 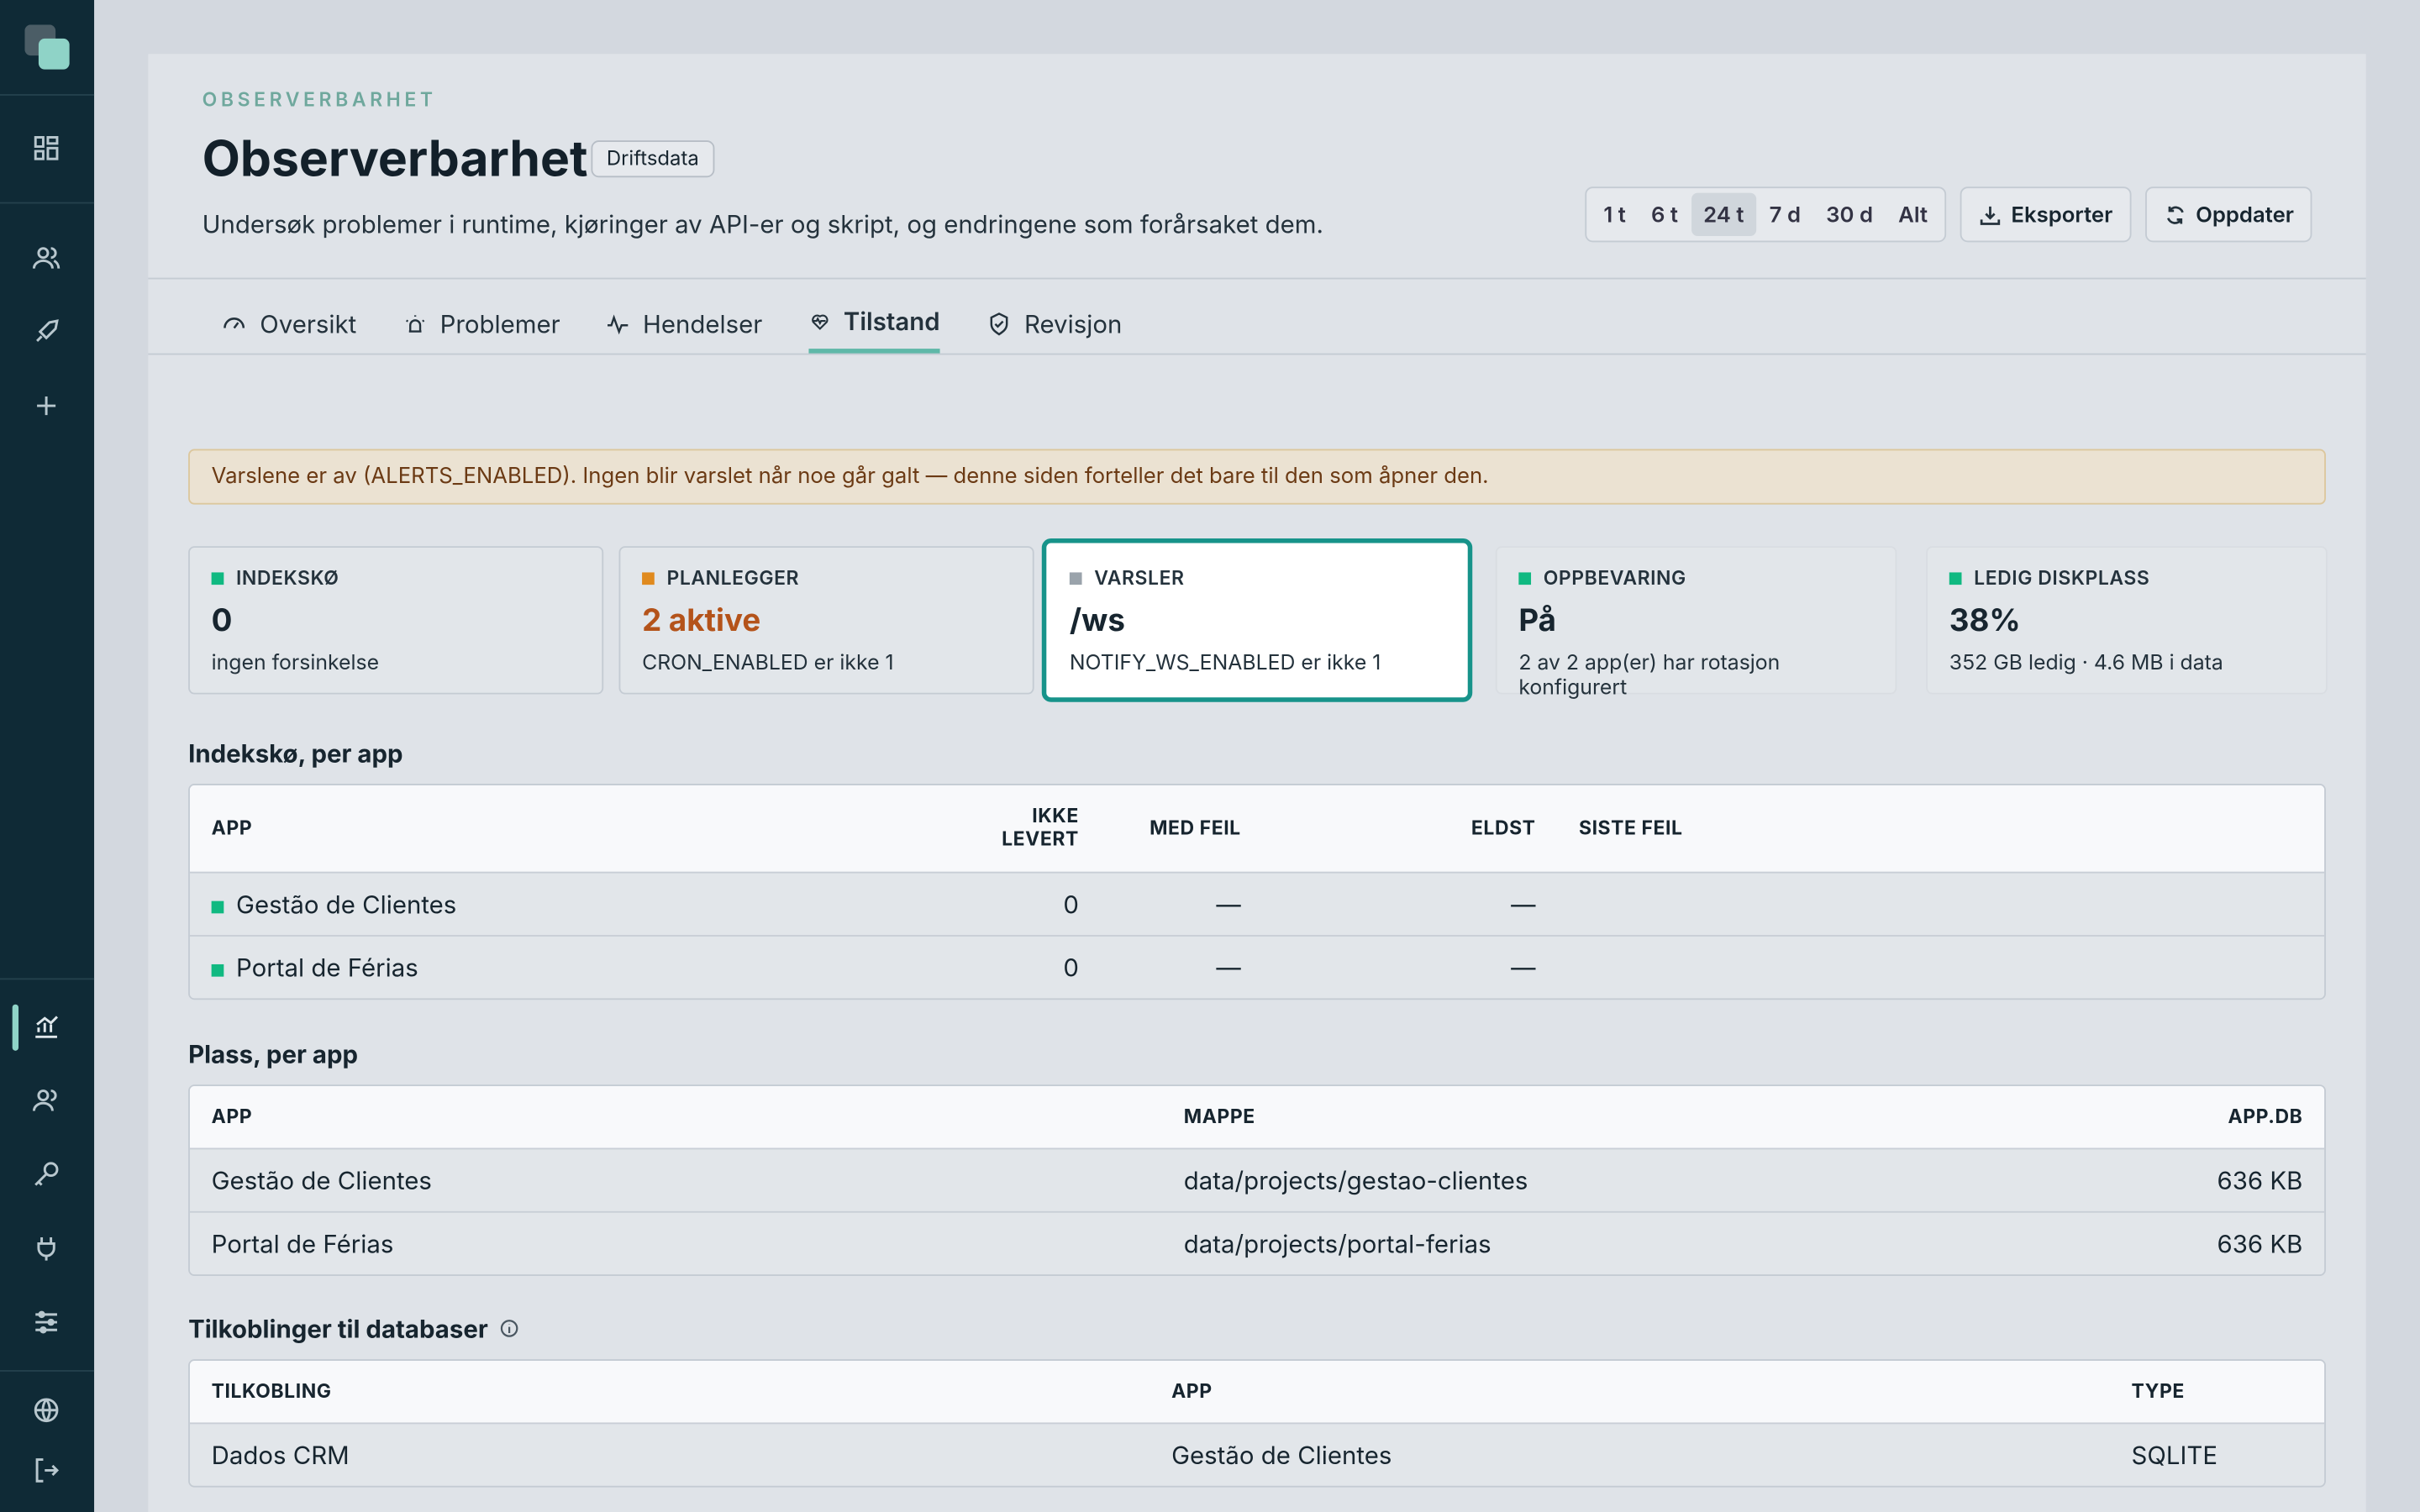 What do you see at coordinates (1615, 214) in the screenshot?
I see `time-range-option: 1 t` at bounding box center [1615, 214].